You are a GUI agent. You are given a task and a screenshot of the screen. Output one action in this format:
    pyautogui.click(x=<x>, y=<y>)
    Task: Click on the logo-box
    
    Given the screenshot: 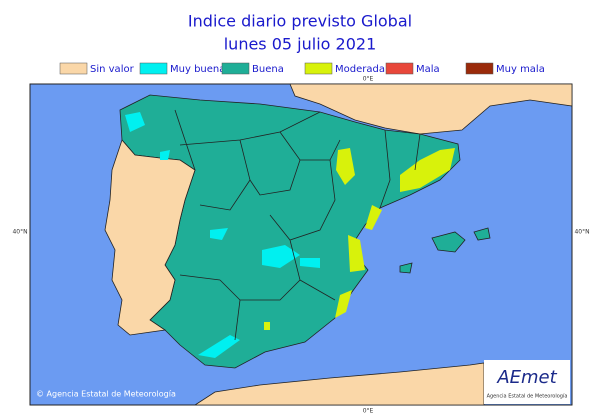 What is the action you would take?
    pyautogui.click(x=527, y=382)
    